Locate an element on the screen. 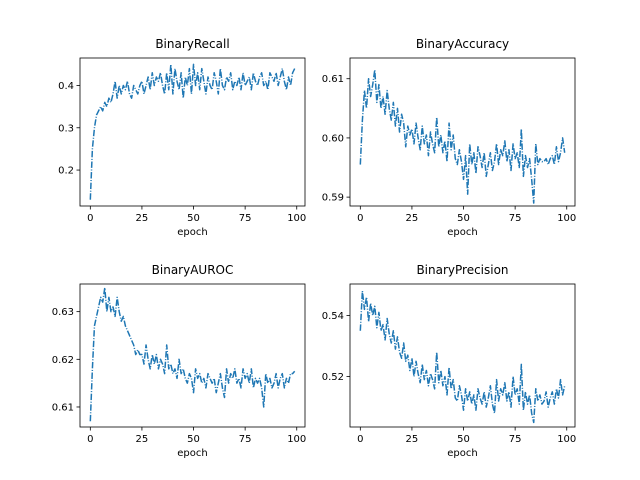 This screenshot has height=480, width=640. subplot-title: BinaryPrecision is located at coordinates (462, 270).